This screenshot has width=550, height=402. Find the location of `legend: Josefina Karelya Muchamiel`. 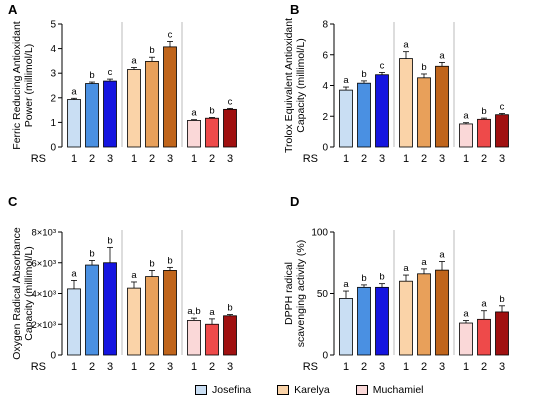

legend: Josefina Karelya Muchamiel is located at coordinates (322, 390).